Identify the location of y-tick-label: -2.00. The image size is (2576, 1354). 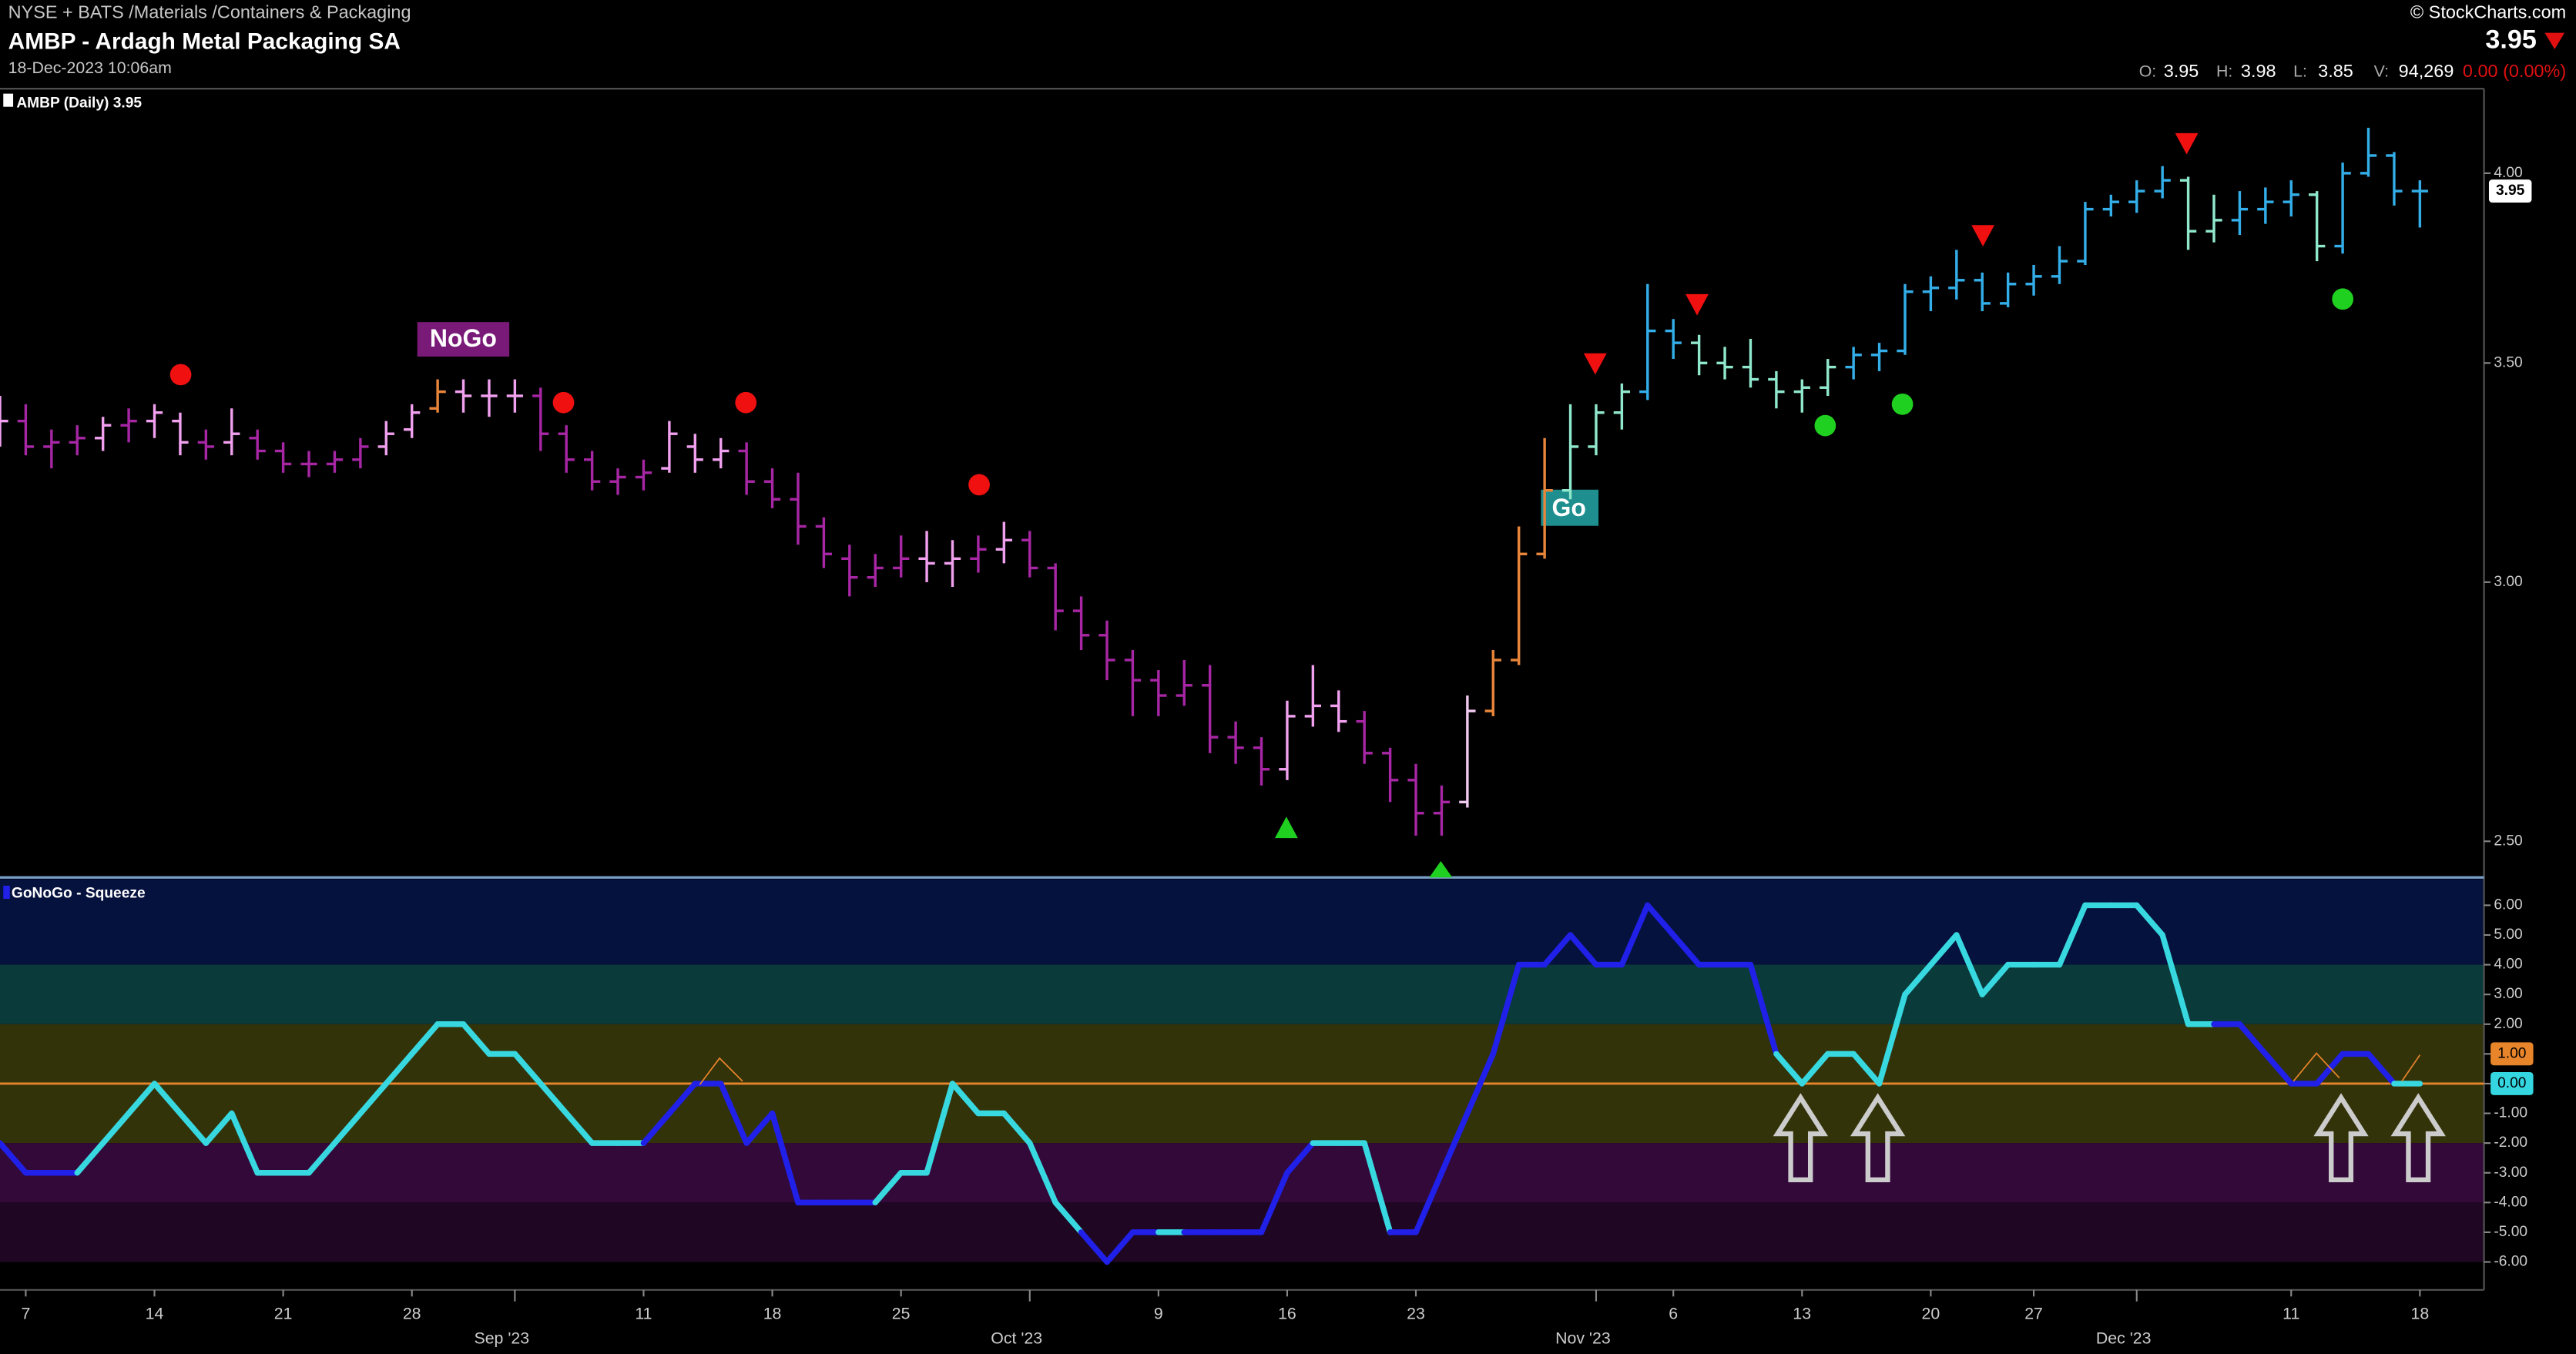
(2510, 1142).